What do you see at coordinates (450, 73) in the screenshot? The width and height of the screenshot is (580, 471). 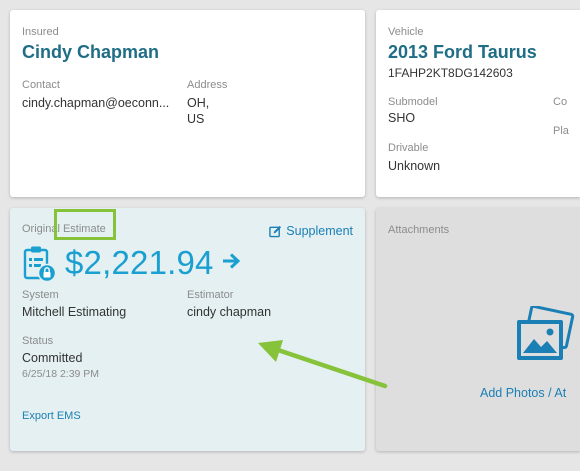 I see `vehicle-vin: 1FAHP2KT8DG142603` at bounding box center [450, 73].